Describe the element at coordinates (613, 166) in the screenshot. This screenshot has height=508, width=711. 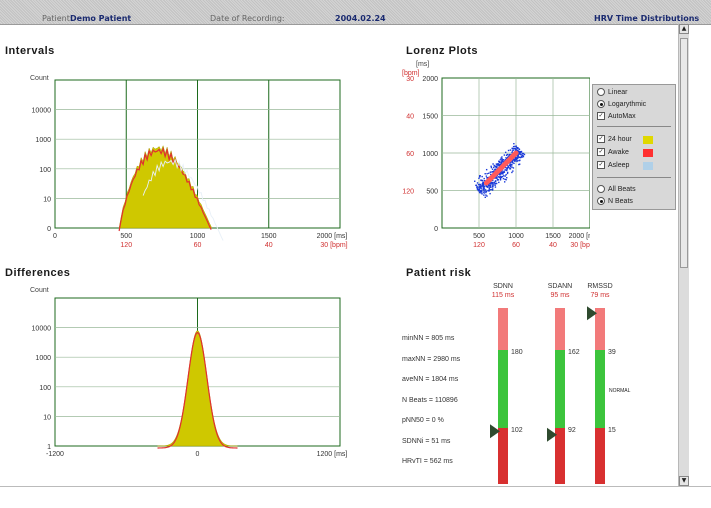
I see `asleep-option: ✓ Asleep` at that location.